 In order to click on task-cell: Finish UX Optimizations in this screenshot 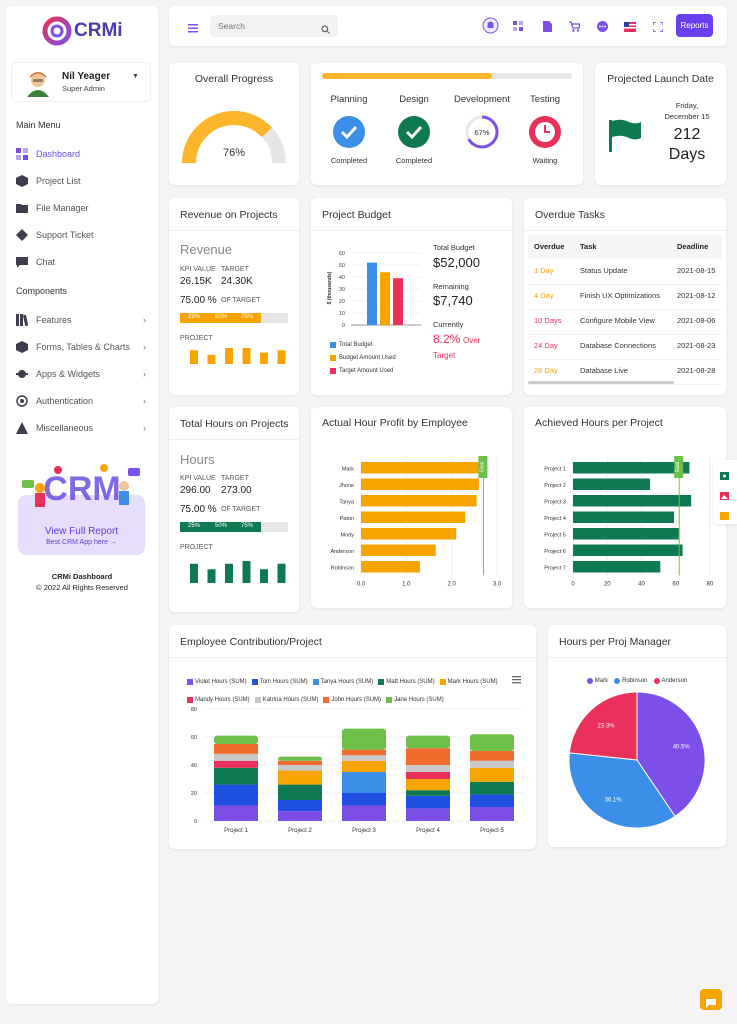, I will do `click(620, 295)`.